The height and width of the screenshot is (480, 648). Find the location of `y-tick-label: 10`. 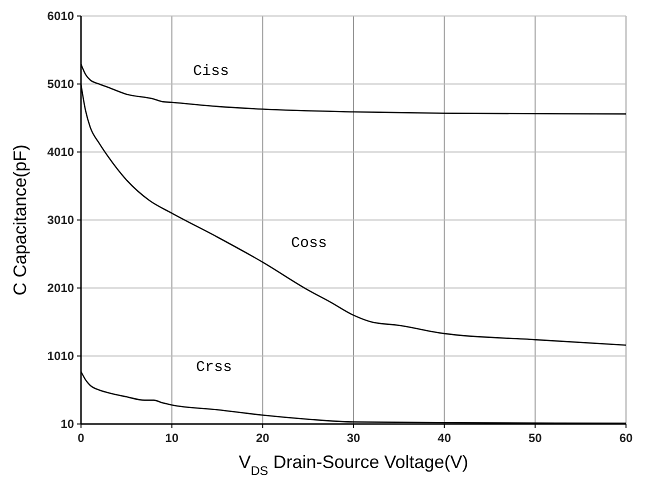

y-tick-label: 10 is located at coordinates (67, 424).